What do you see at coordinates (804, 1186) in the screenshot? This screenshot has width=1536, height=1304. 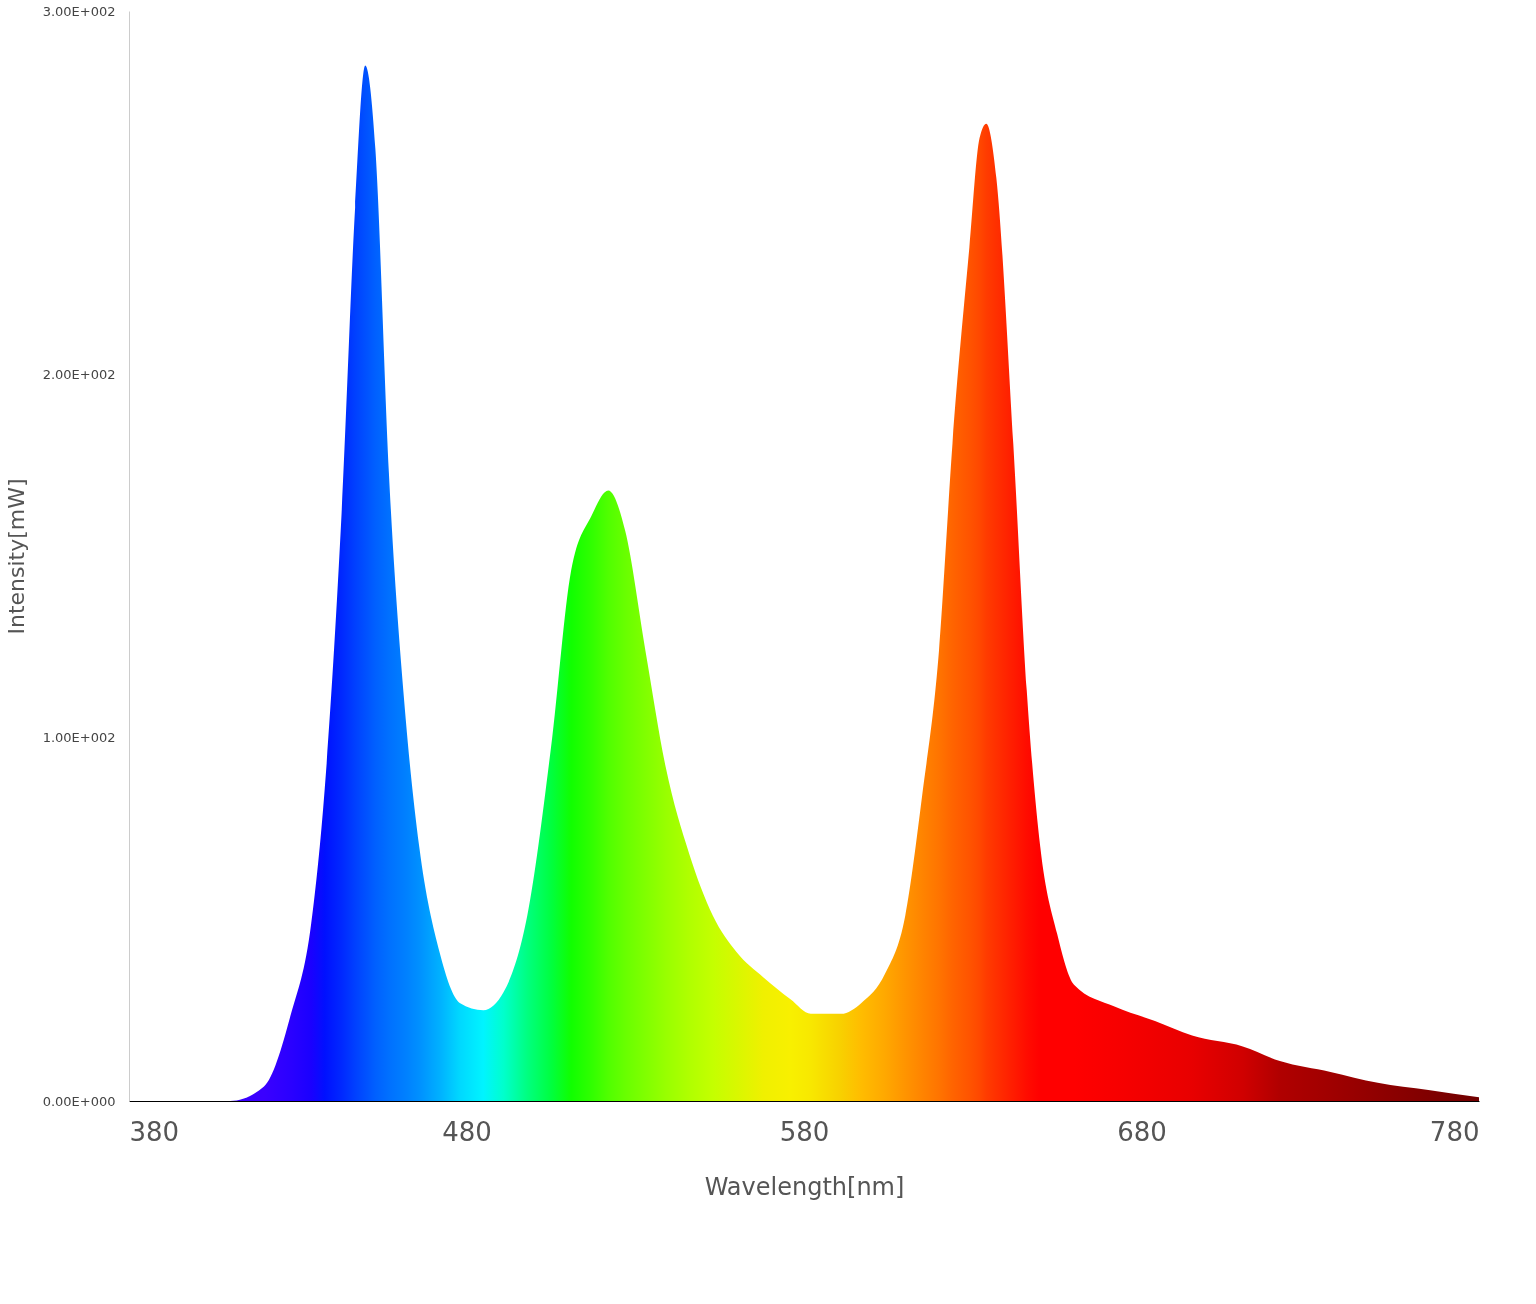 I see `x-axis-title: Wavelength[nm]` at bounding box center [804, 1186].